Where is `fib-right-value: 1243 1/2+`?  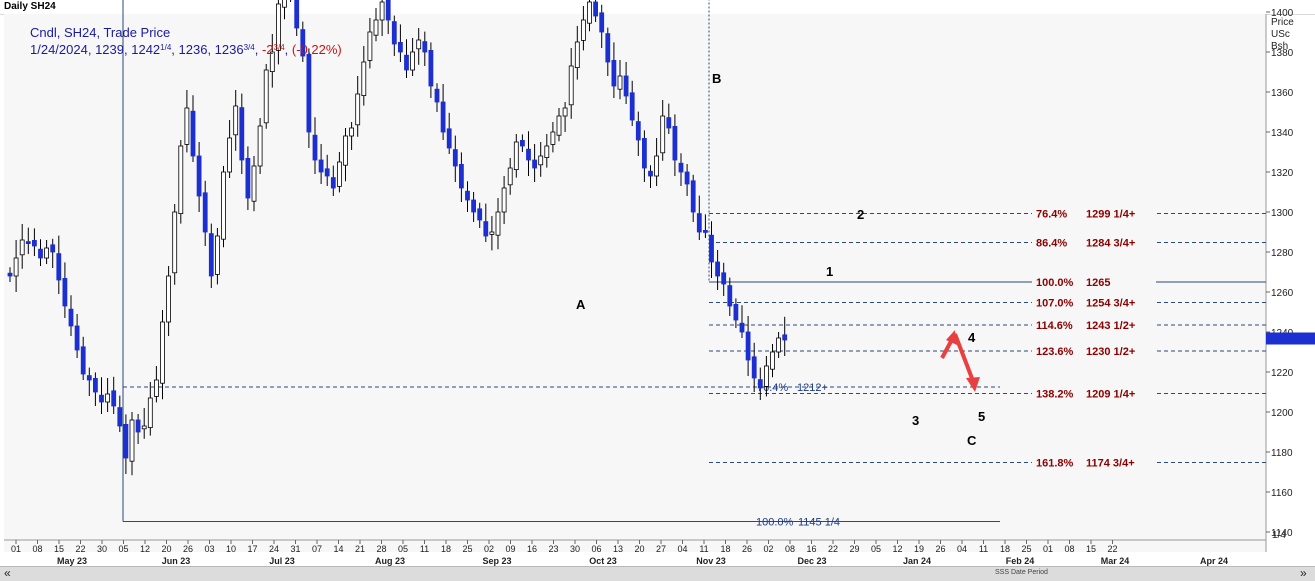
fib-right-value: 1243 1/2+ is located at coordinates (1110, 326).